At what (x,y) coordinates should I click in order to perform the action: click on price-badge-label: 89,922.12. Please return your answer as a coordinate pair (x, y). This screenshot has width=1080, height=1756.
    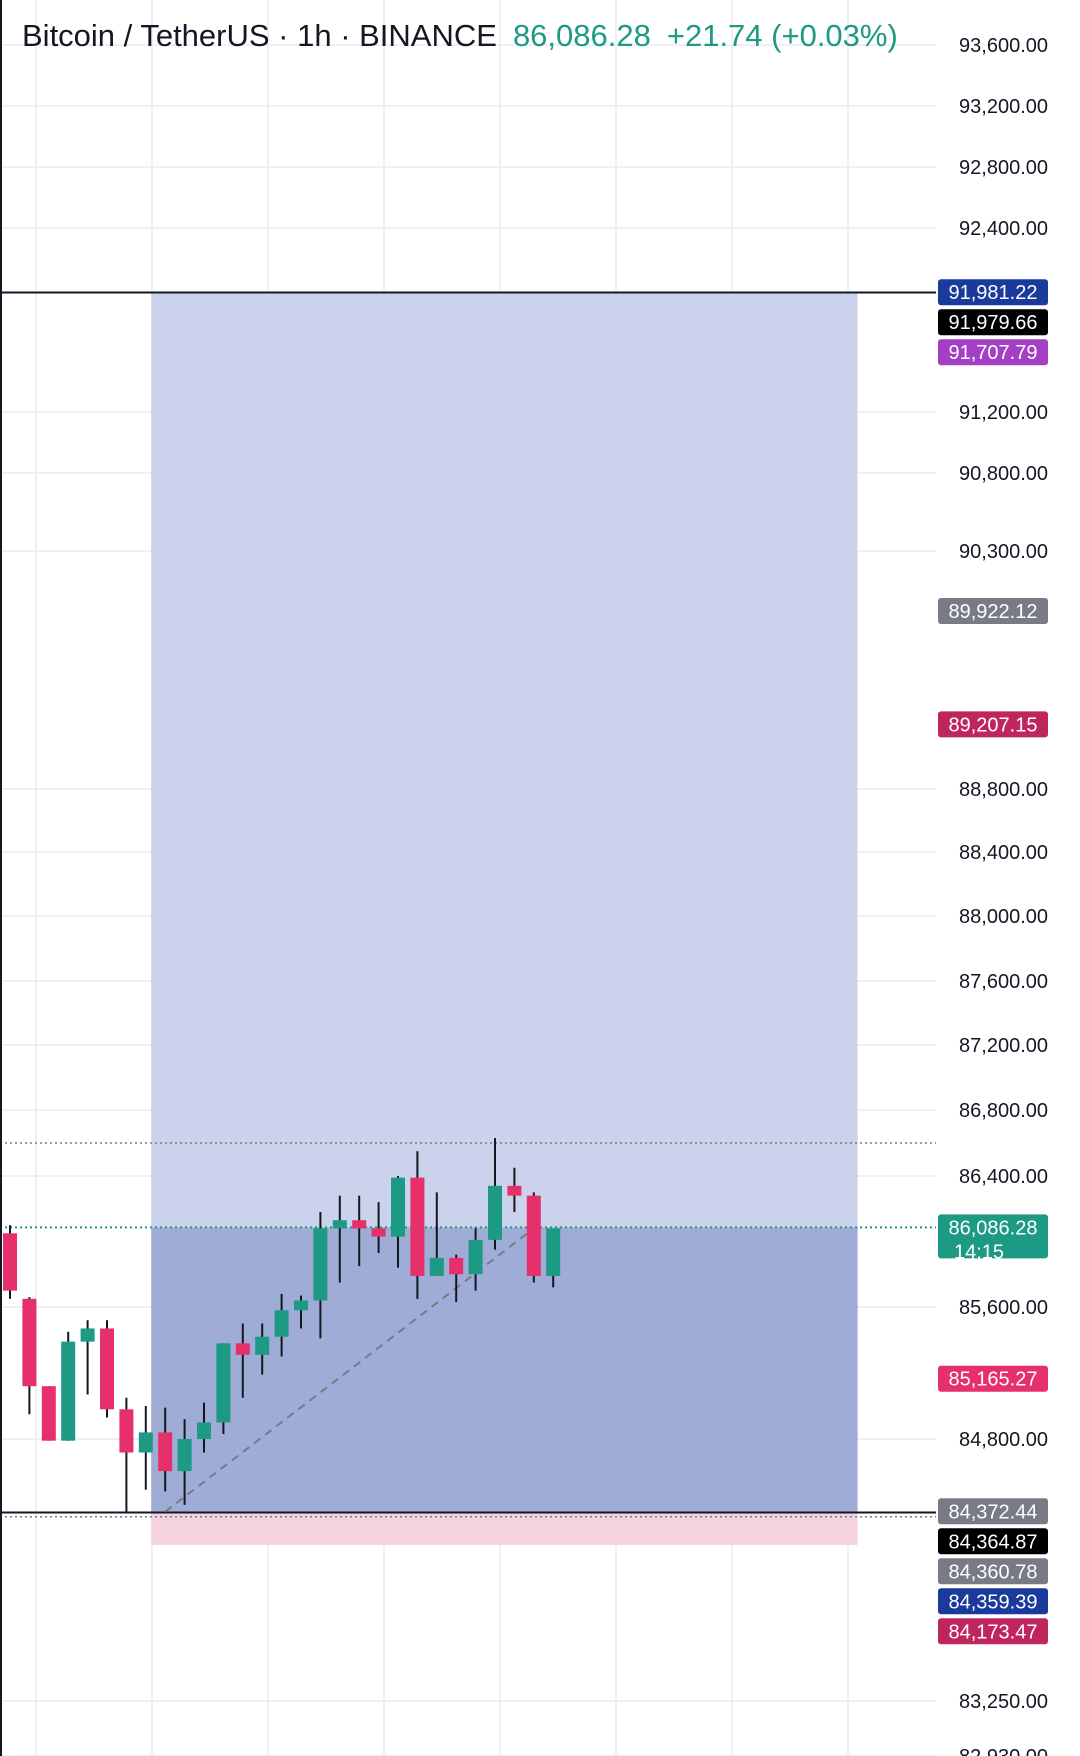
    Looking at the image, I should click on (993, 612).